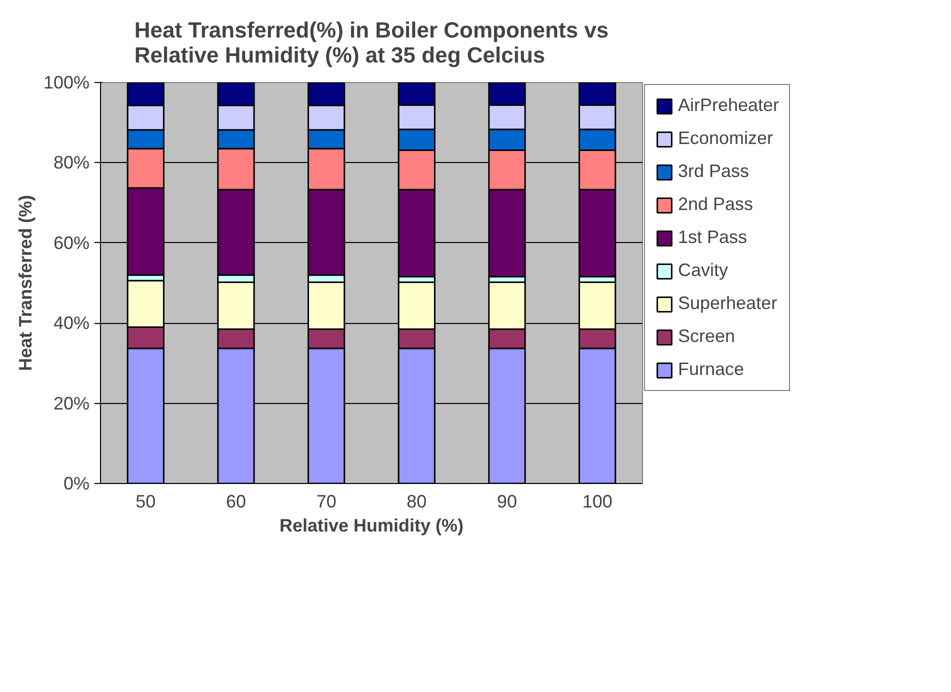 The image size is (951, 692). Describe the element at coordinates (726, 138) in the screenshot. I see `legend-label: Economizer` at that location.